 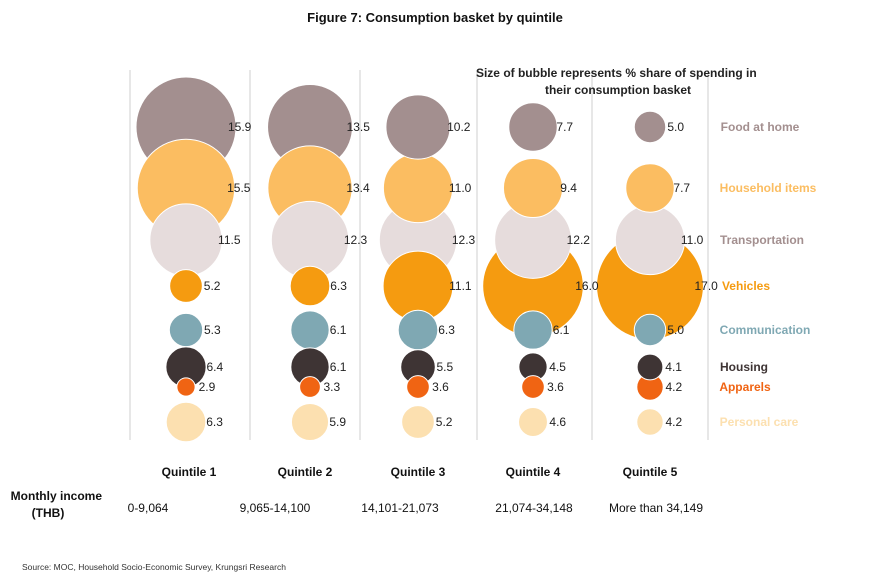 What do you see at coordinates (440, 387) in the screenshot?
I see `value-label-apparels-q3: 3.6` at bounding box center [440, 387].